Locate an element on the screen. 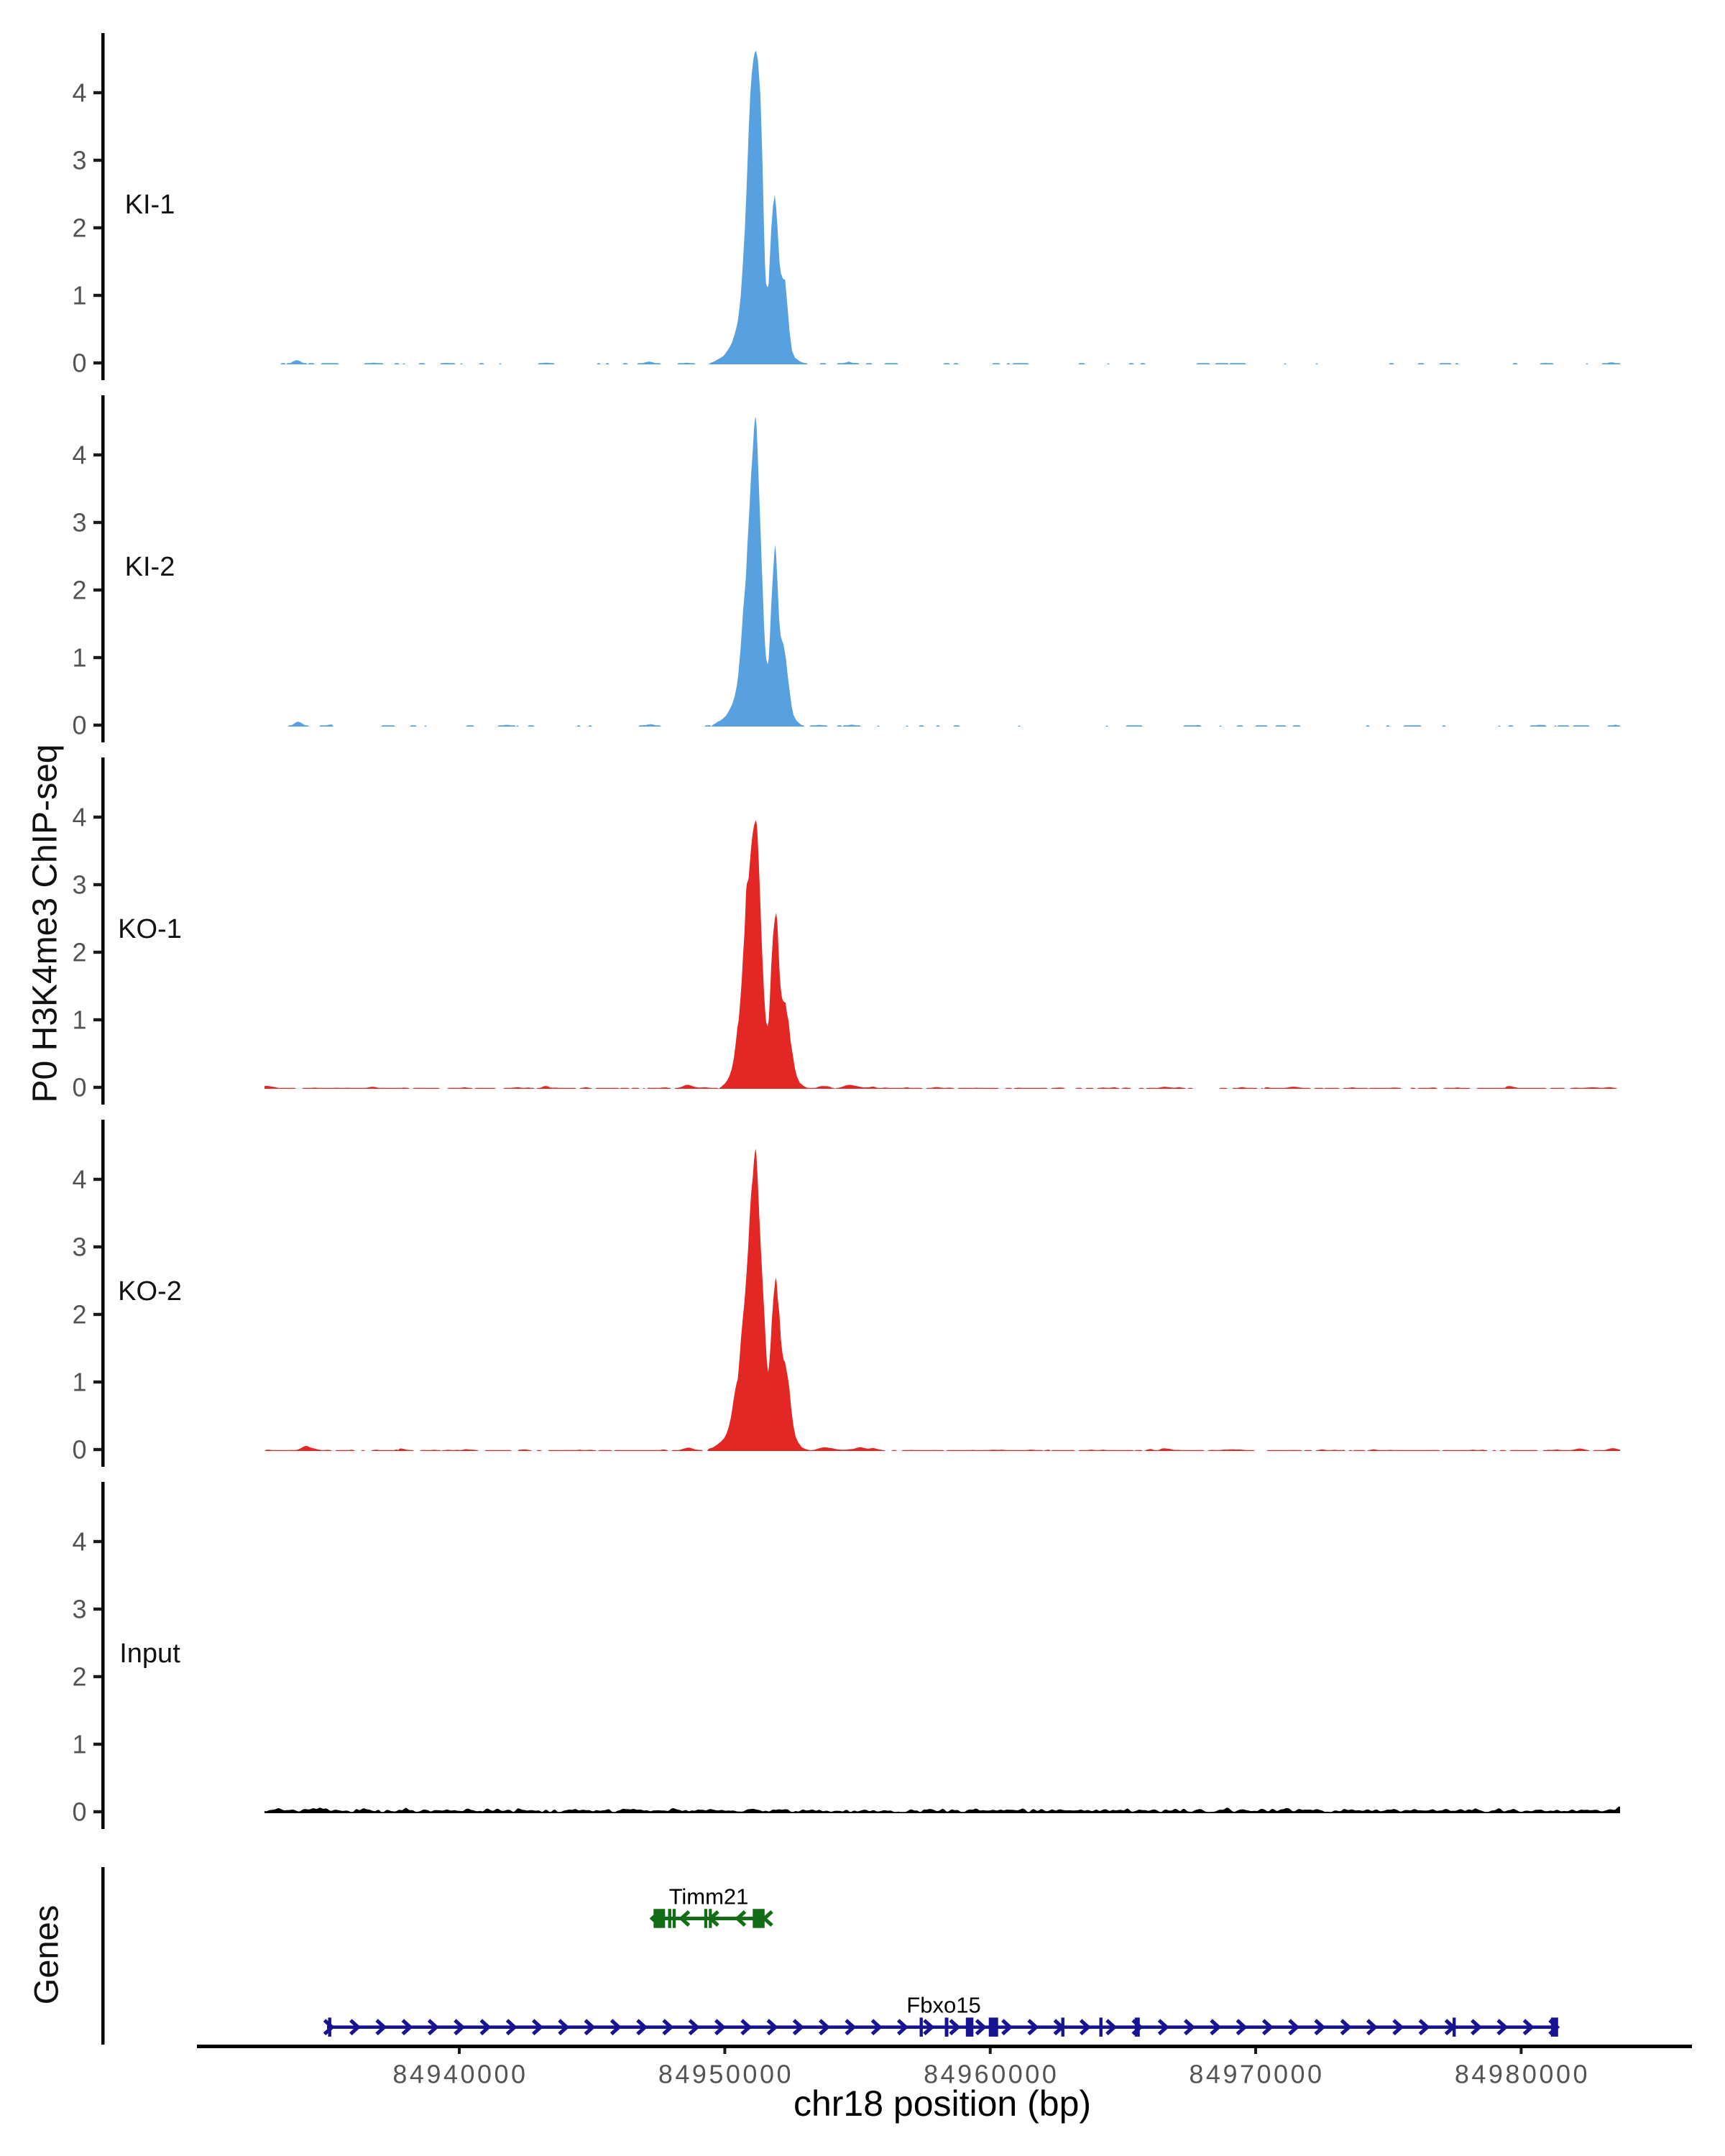 This screenshot has height=2156, width=1725. svg-text: Input is located at coordinates (149, 1654).